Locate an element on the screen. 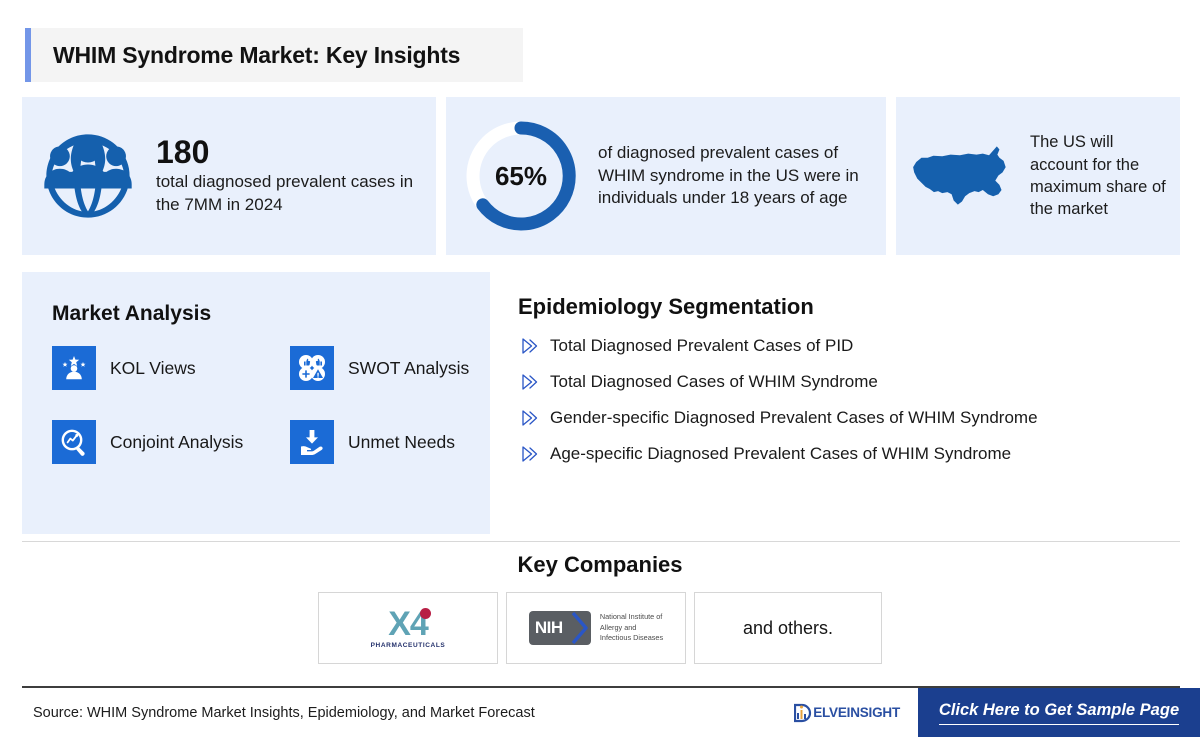  market-analysis-item-kol-views: KOL Views is located at coordinates (171, 368).